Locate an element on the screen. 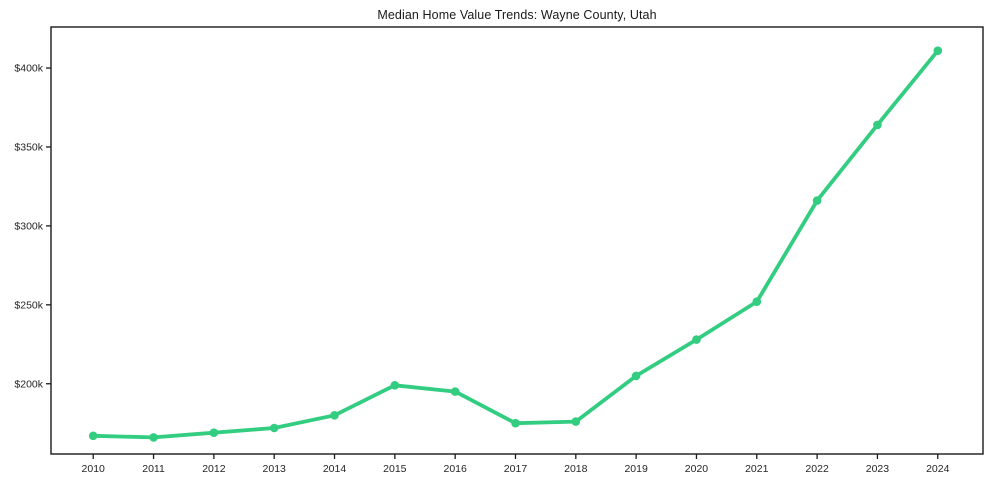 The width and height of the screenshot is (989, 490). y-axis-tick-label: $400k is located at coordinates (28, 69).